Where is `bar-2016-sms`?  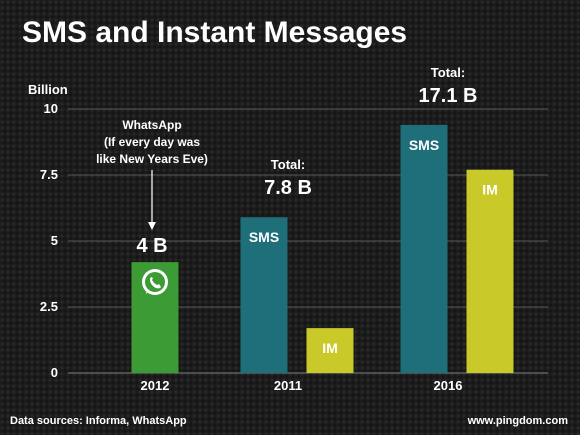
bar-2016-sms is located at coordinates (424, 248).